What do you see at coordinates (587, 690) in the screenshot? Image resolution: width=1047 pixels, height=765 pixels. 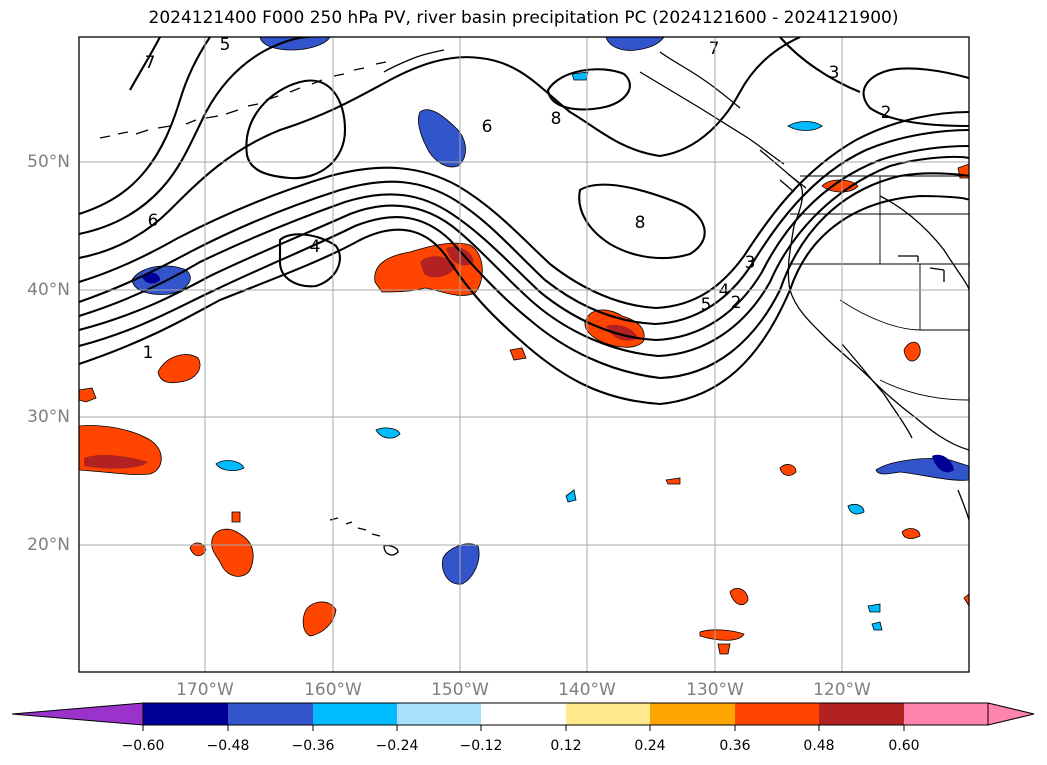 I see `lon-label: 140°W` at bounding box center [587, 690].